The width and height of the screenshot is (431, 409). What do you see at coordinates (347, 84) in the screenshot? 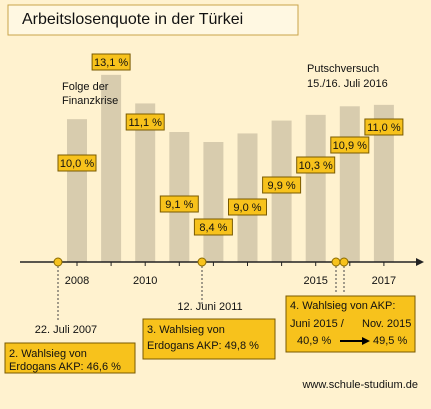
I see `annotation: 15./16. Juli 2016` at bounding box center [347, 84].